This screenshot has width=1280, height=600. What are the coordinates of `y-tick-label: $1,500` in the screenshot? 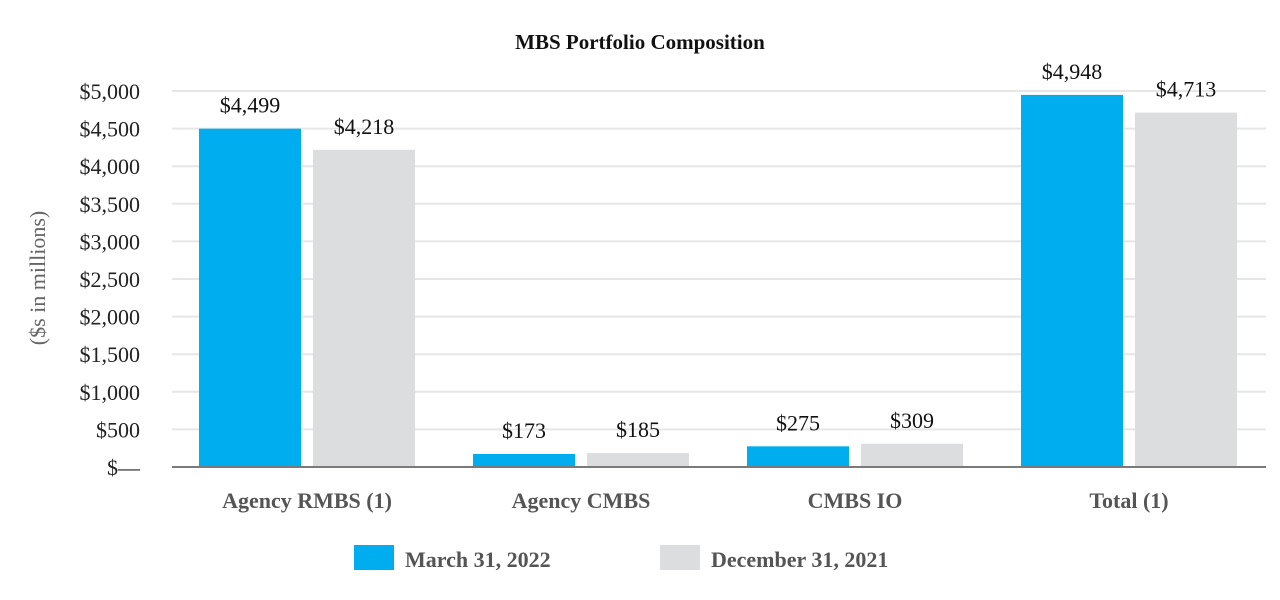 It's located at (110, 354).